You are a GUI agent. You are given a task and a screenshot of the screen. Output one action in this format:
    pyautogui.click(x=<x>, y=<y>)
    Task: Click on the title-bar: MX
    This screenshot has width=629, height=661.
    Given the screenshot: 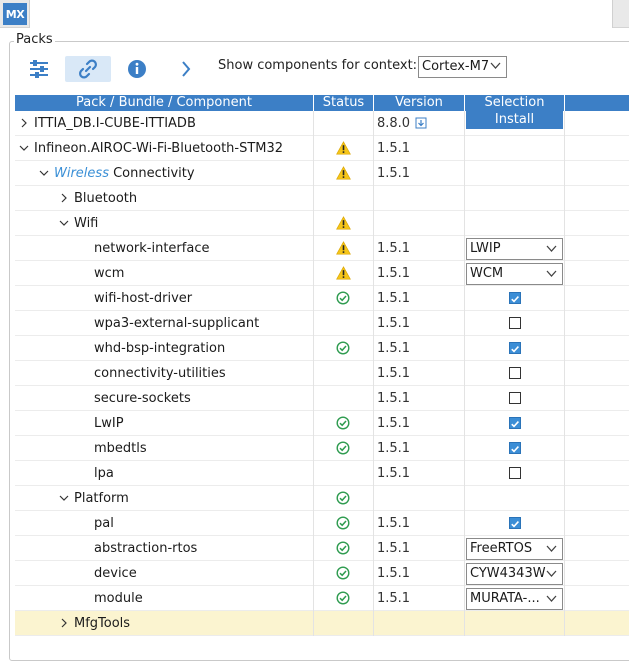 What is the action you would take?
    pyautogui.click(x=314, y=14)
    